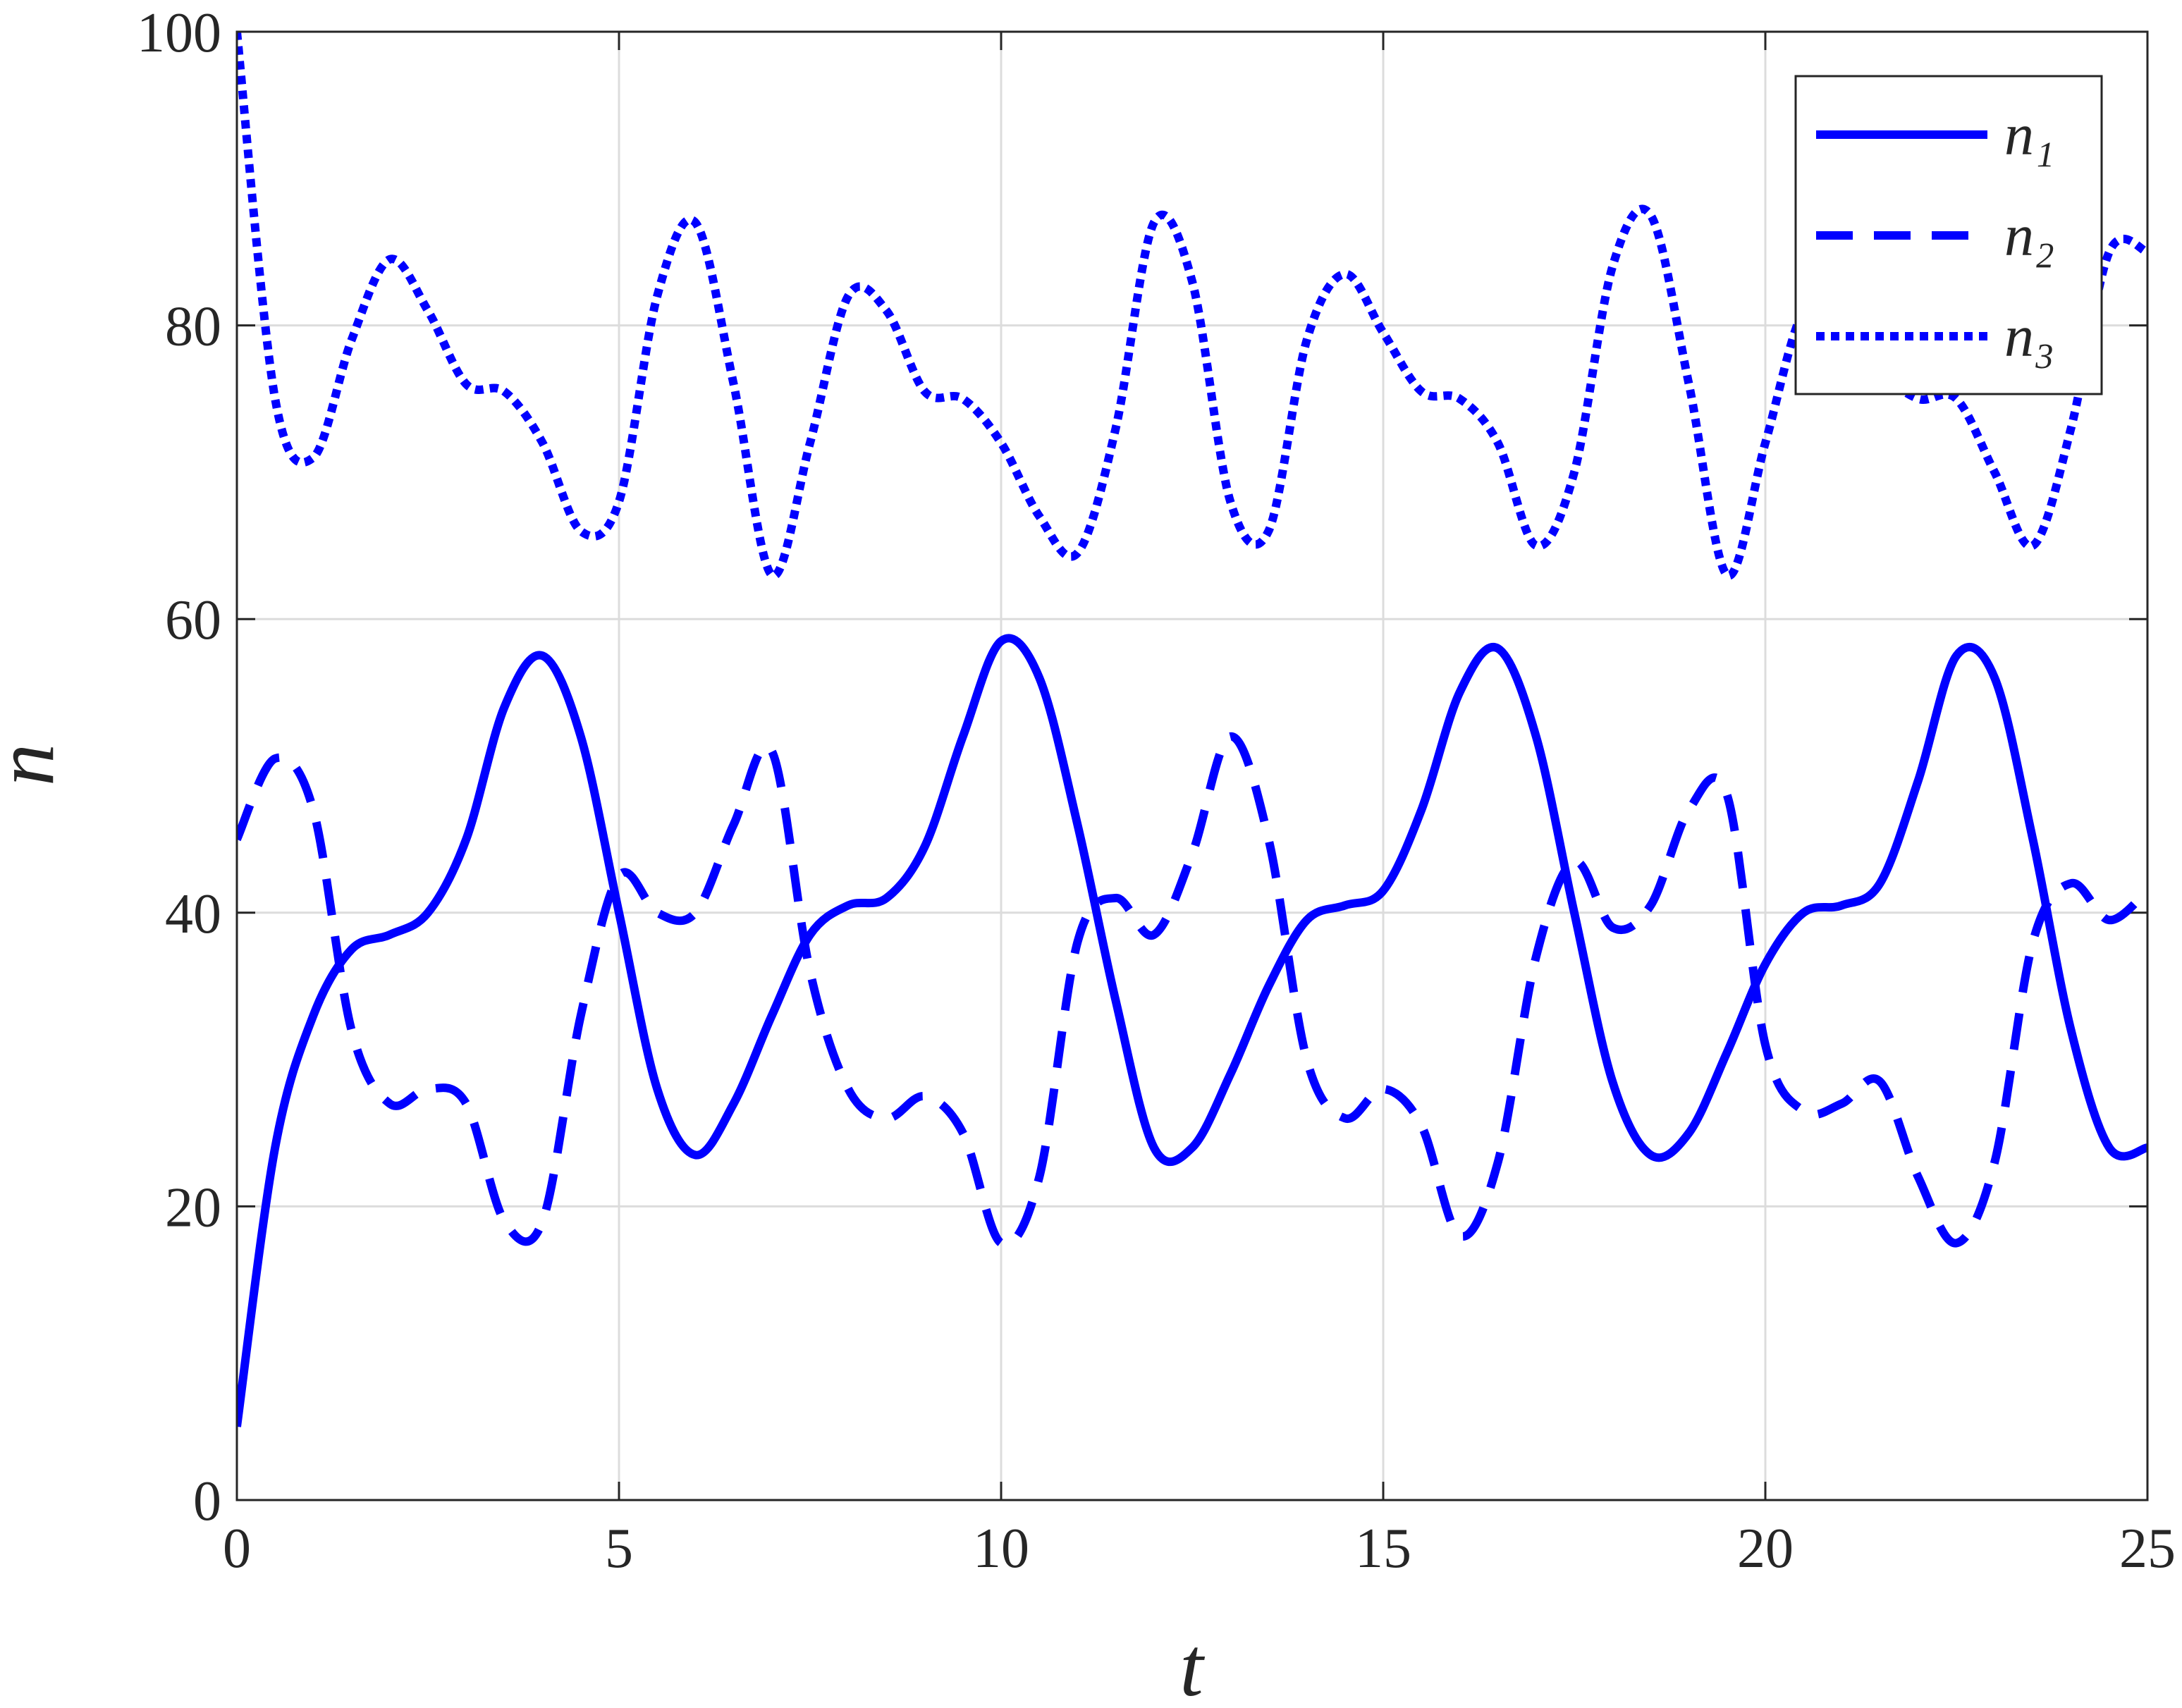  What do you see at coordinates (193, 620) in the screenshot?
I see `y-tick-label: 60` at bounding box center [193, 620].